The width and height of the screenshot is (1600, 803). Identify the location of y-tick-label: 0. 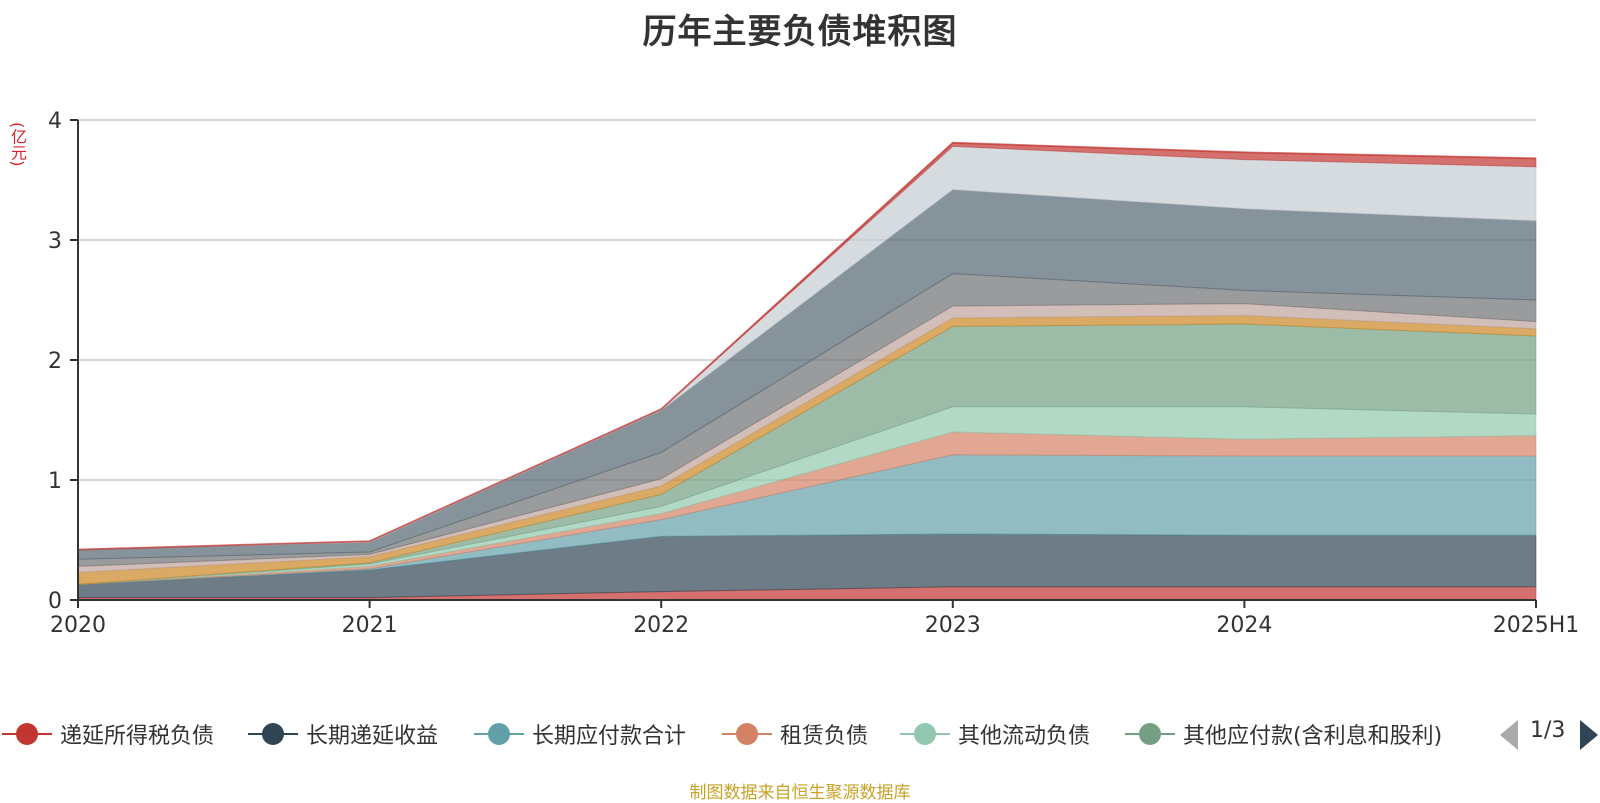
(55, 601).